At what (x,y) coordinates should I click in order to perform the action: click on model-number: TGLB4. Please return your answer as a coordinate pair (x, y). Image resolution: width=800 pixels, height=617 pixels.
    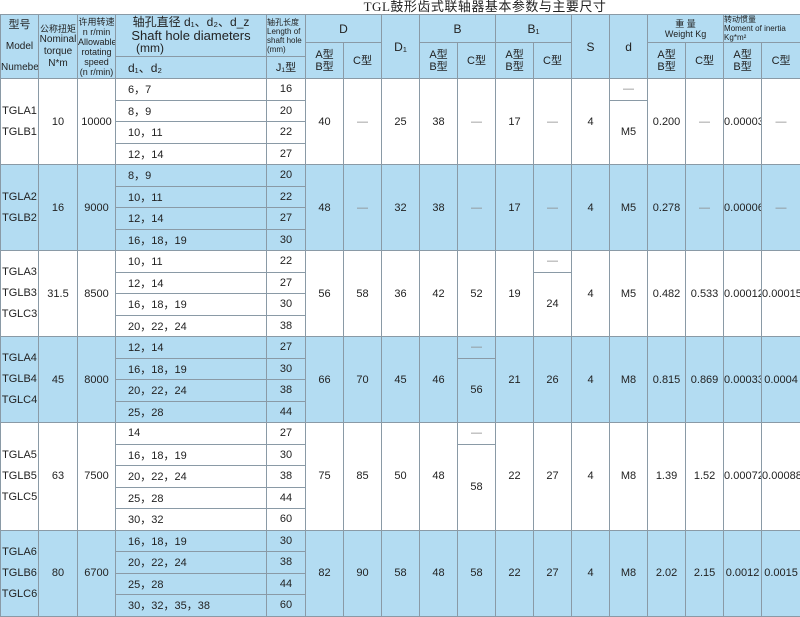
    Looking at the image, I should click on (19, 379).